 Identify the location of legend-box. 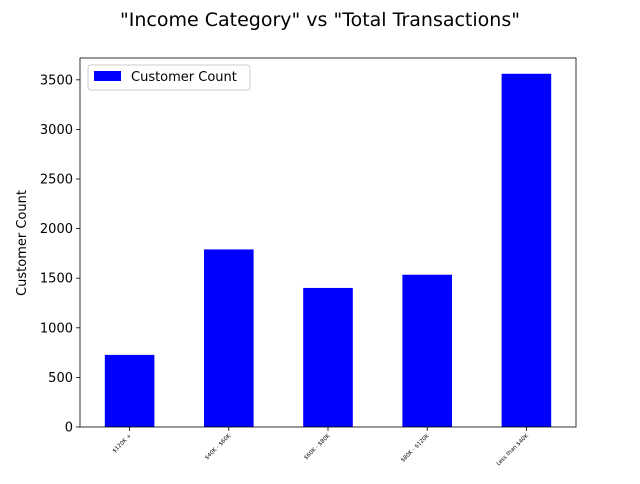
(169, 77).